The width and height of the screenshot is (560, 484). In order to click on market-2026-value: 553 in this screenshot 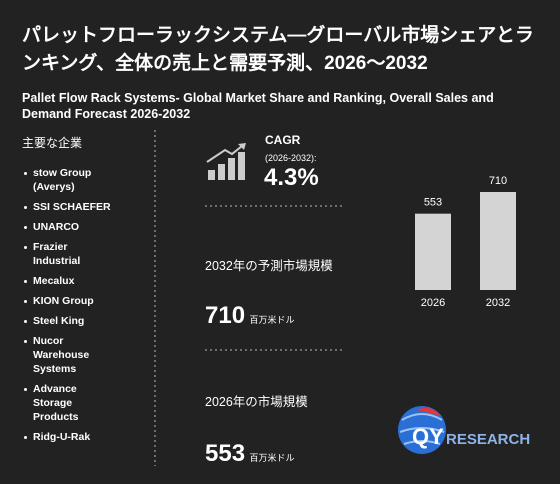, I will do `click(225, 453)`.